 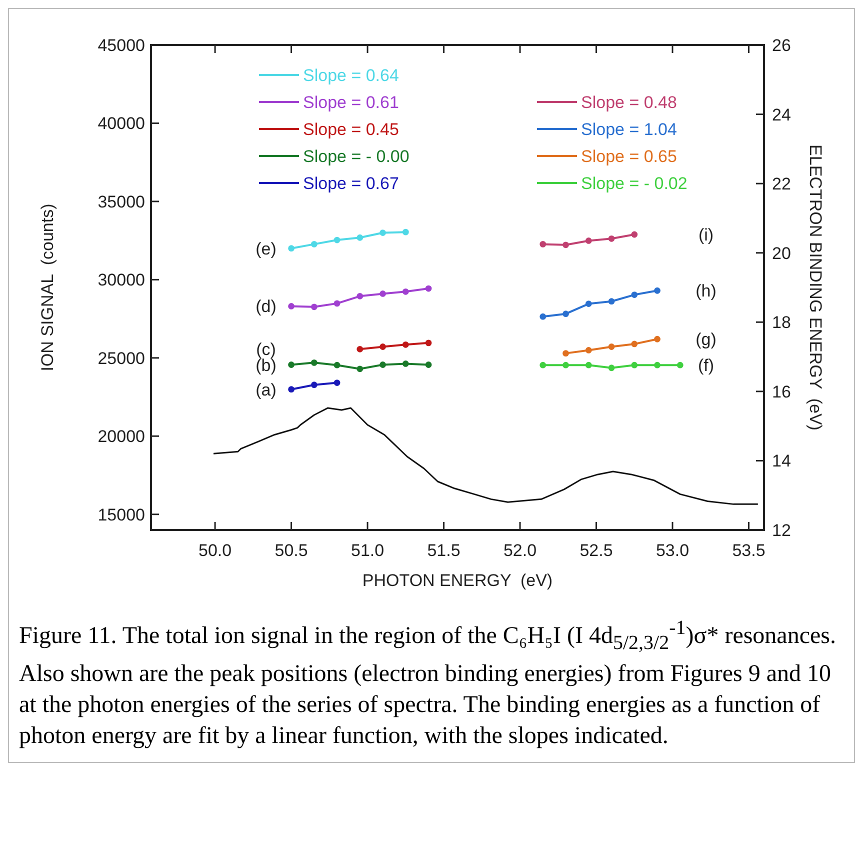 I want to click on annotation: (f), so click(x=706, y=366).